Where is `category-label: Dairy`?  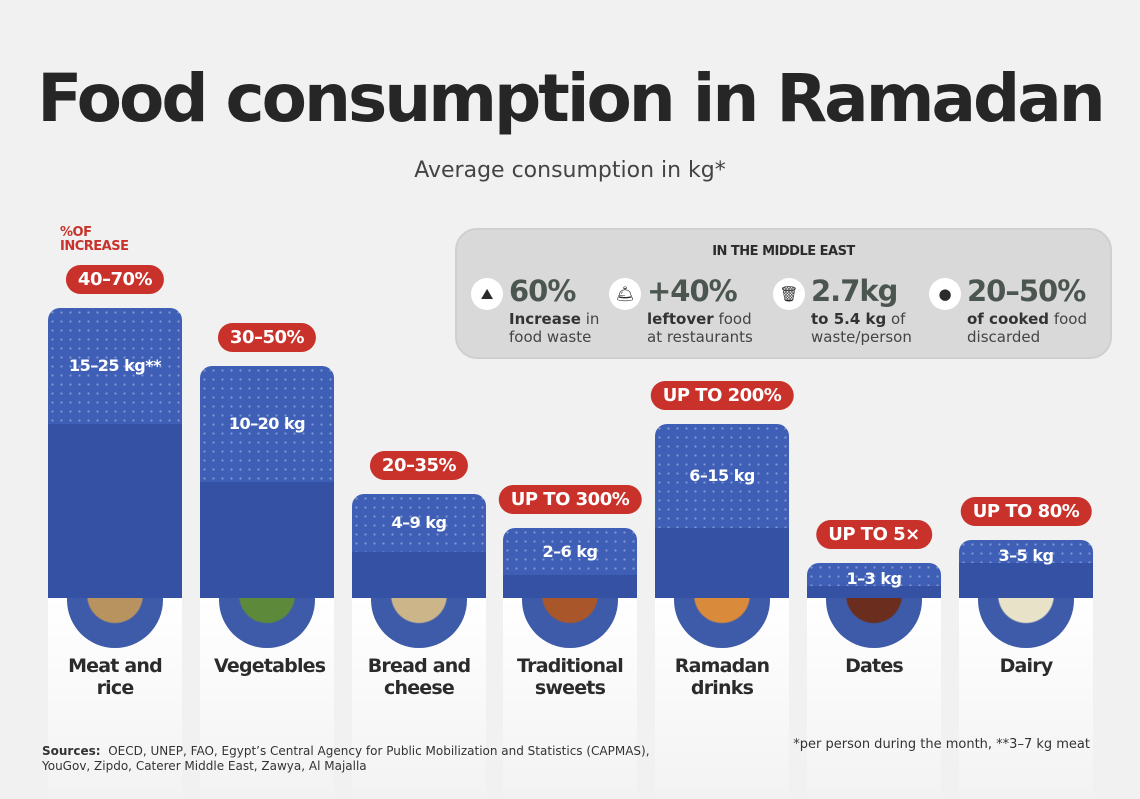
category-label: Dairy is located at coordinates (1026, 666).